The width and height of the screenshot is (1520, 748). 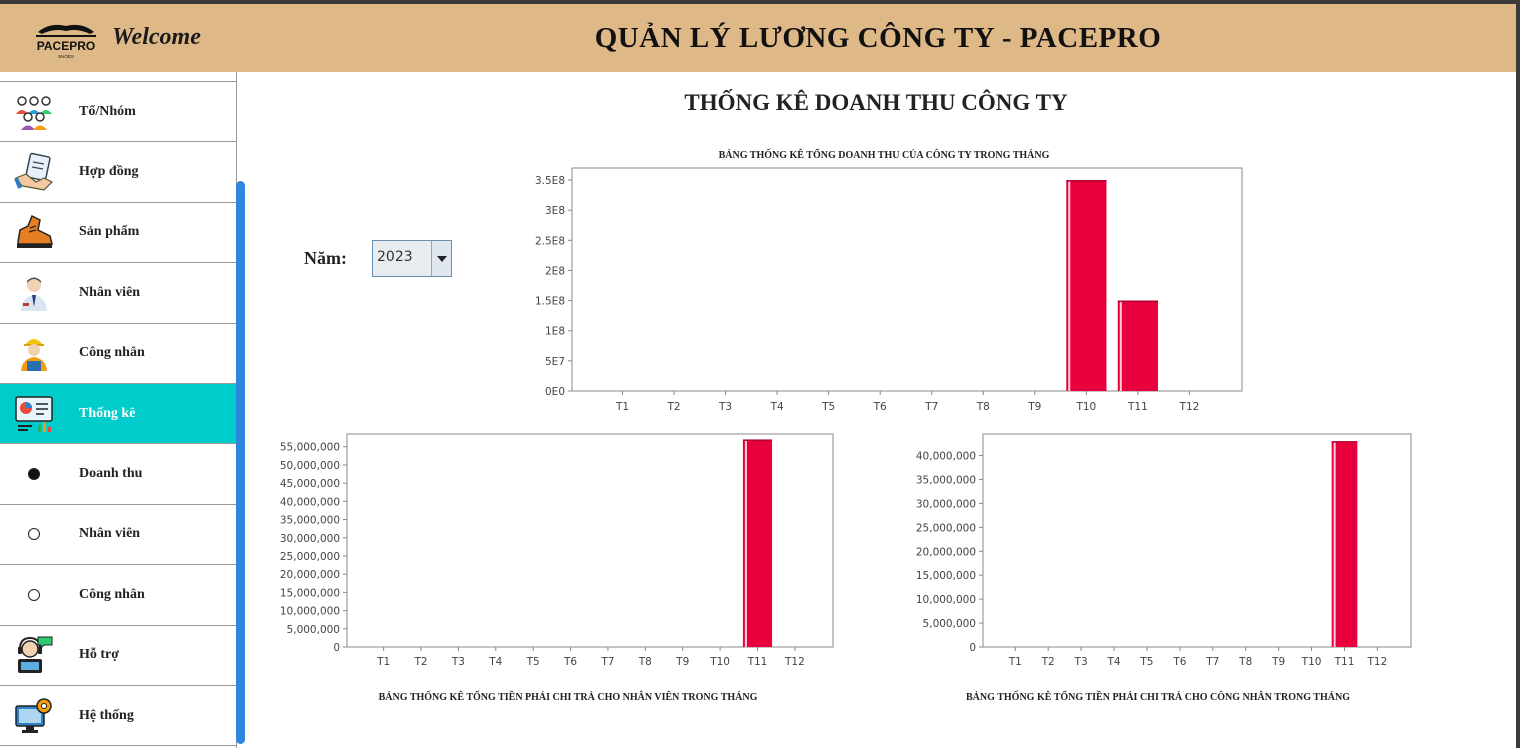 I want to click on app-title: QUẢN LÝ LƯƠNG CÔNG TY - PACEPRO, so click(x=878, y=37).